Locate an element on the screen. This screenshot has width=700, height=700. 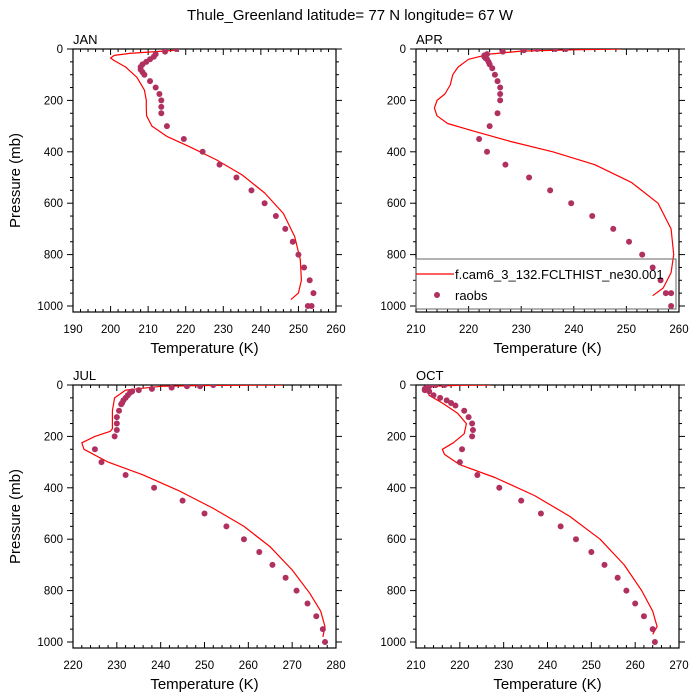
x-tick-label: 250 is located at coordinates (298, 330).